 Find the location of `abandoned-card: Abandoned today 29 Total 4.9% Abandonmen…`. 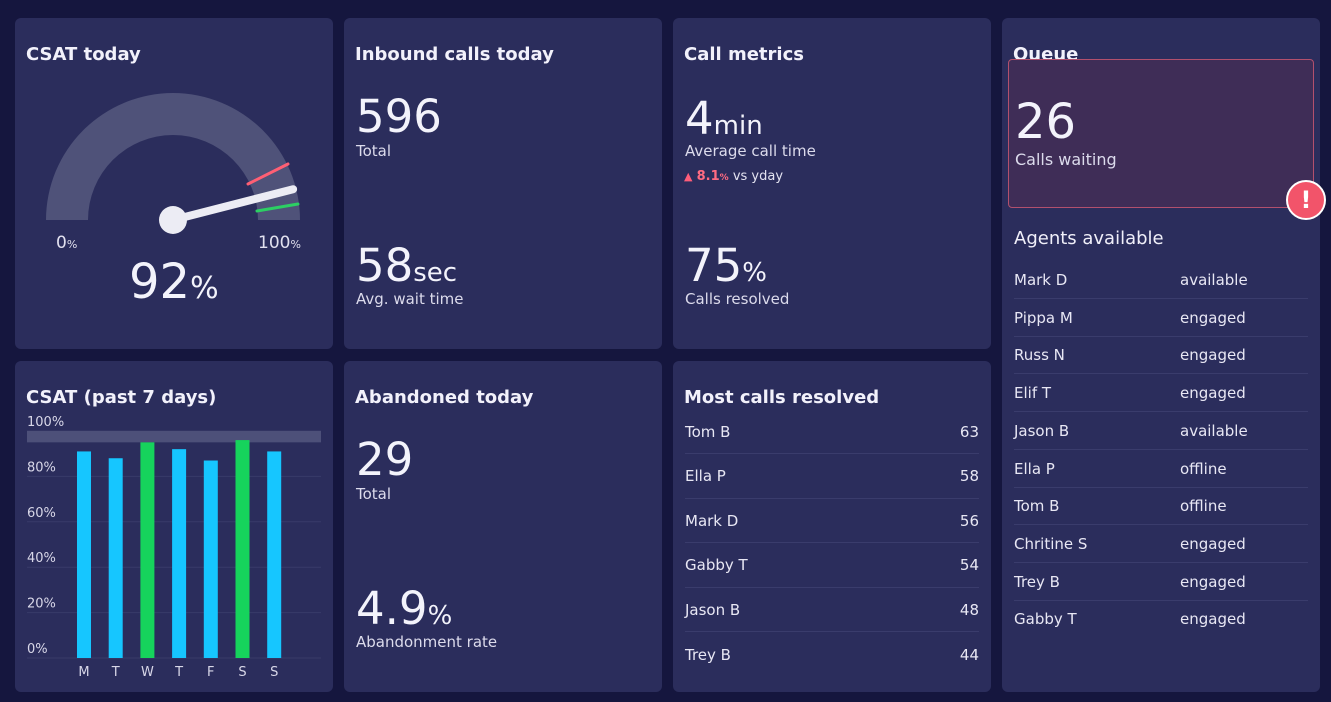

abandoned-card: Abandoned today 29 Total 4.9% Abandonmen… is located at coordinates (503, 526).